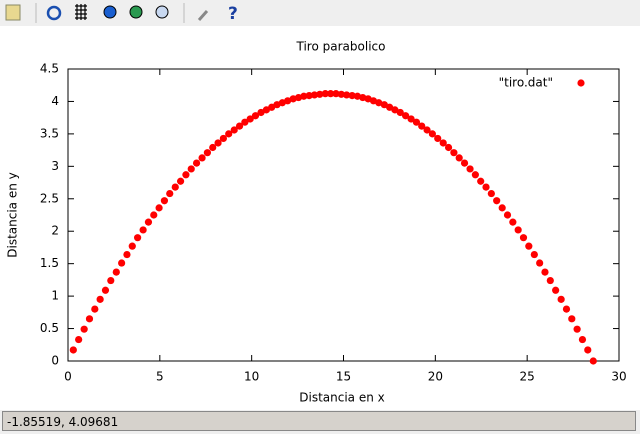 This screenshot has height=434, width=640. I want to click on y-tick-label: 3, so click(55, 166).